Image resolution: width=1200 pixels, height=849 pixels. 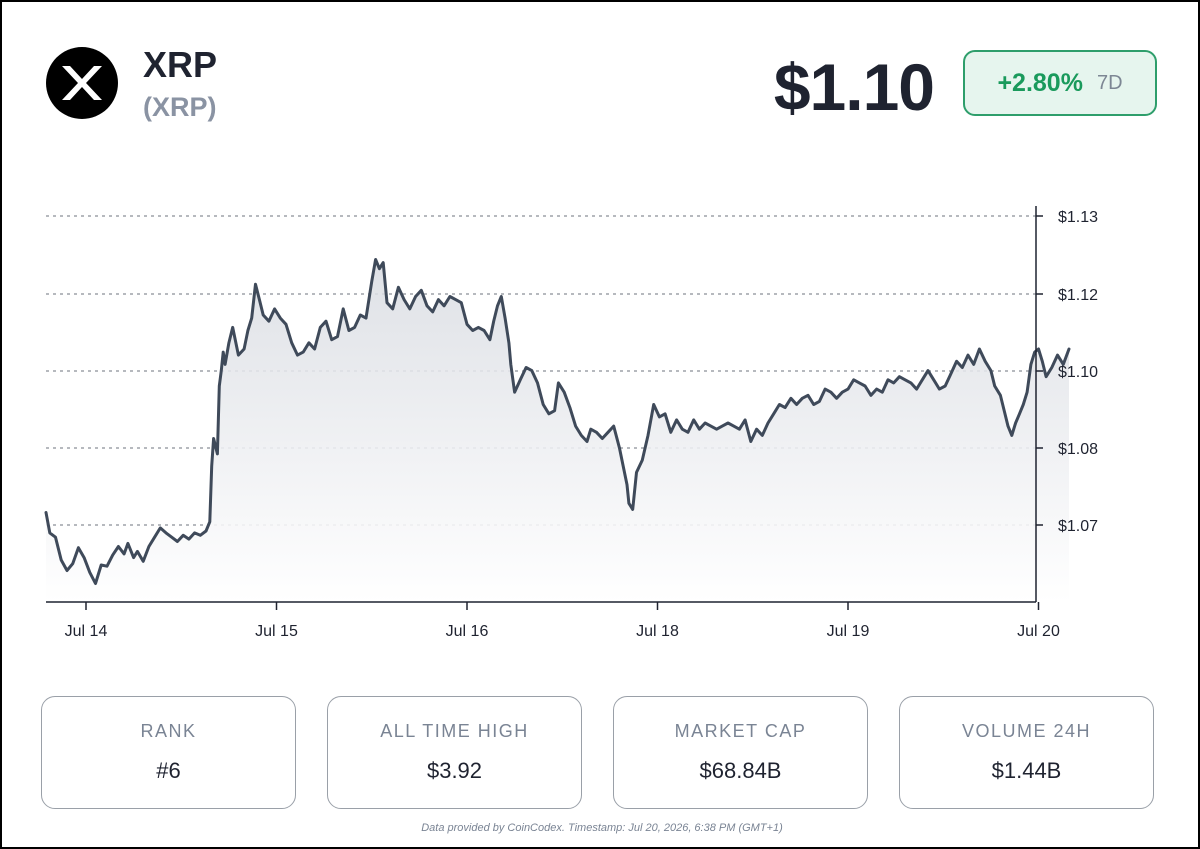 I want to click on stat-label: VOLUME 24H, so click(x=1026, y=731).